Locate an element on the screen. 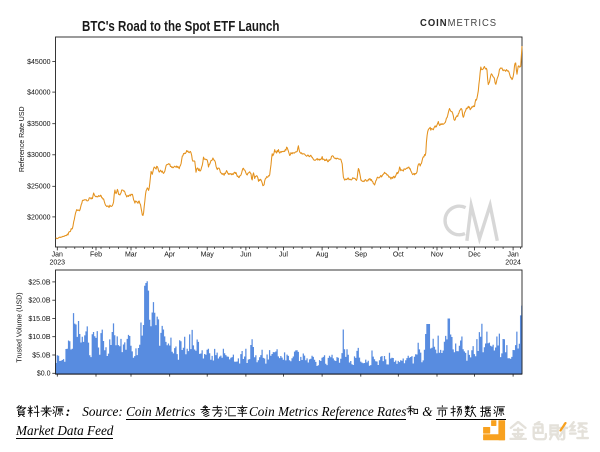 This screenshot has height=452, width=600. svg-text: Dec is located at coordinates (474, 255).